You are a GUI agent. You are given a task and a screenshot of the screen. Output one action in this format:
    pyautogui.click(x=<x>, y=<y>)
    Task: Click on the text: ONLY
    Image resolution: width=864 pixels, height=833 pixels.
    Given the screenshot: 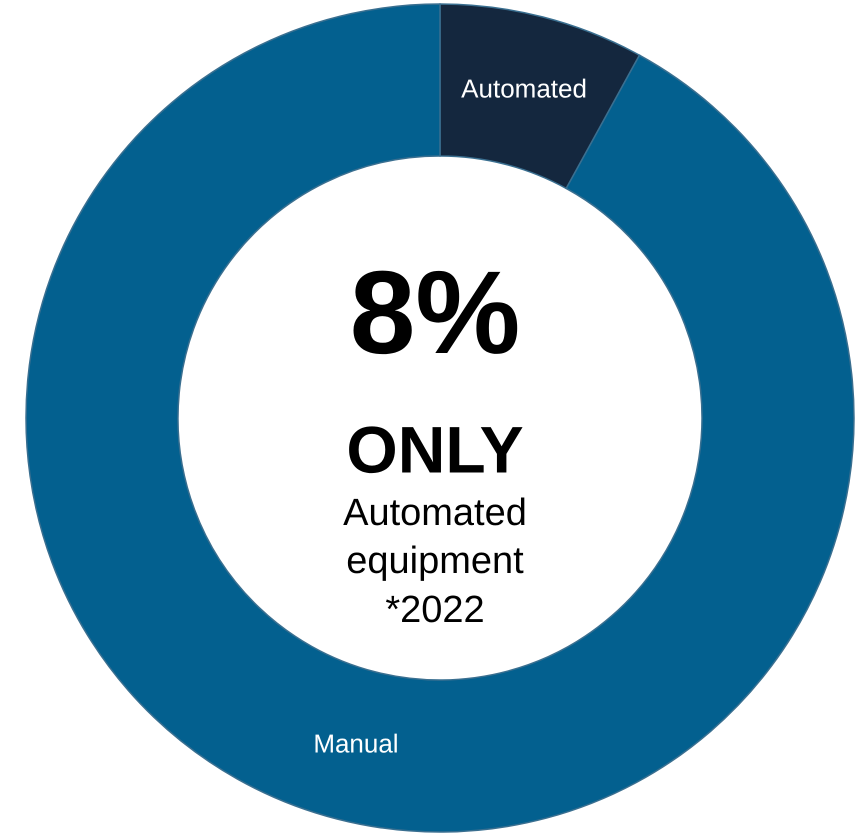 What is the action you would take?
    pyautogui.click(x=435, y=449)
    